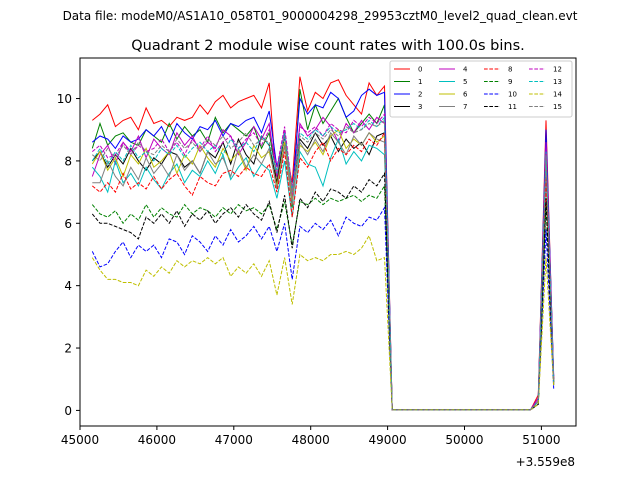 The height and width of the screenshot is (480, 640). I want to click on y-tick-label: 0, so click(68, 411).